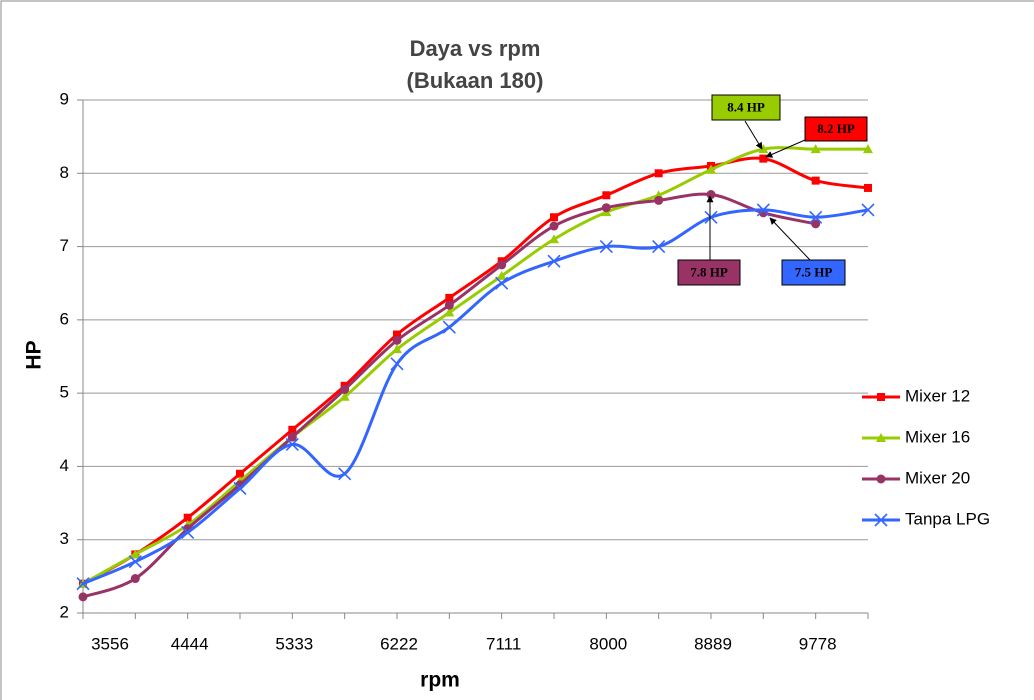  I want to click on x-tick-label: 8000, so click(608, 643).